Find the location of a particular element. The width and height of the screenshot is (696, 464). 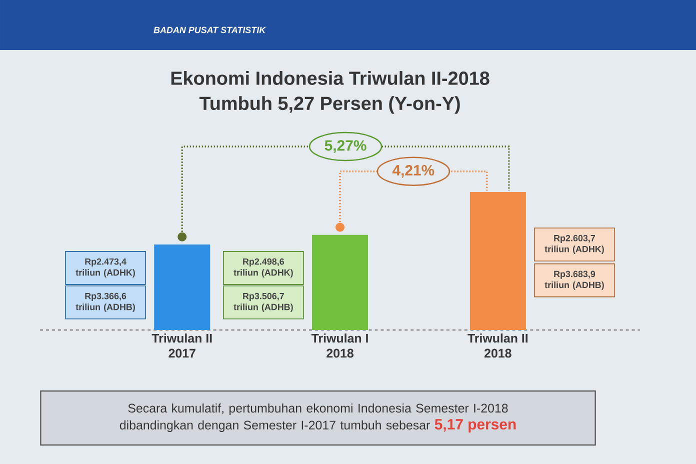

text: 5,27% is located at coordinates (345, 146).